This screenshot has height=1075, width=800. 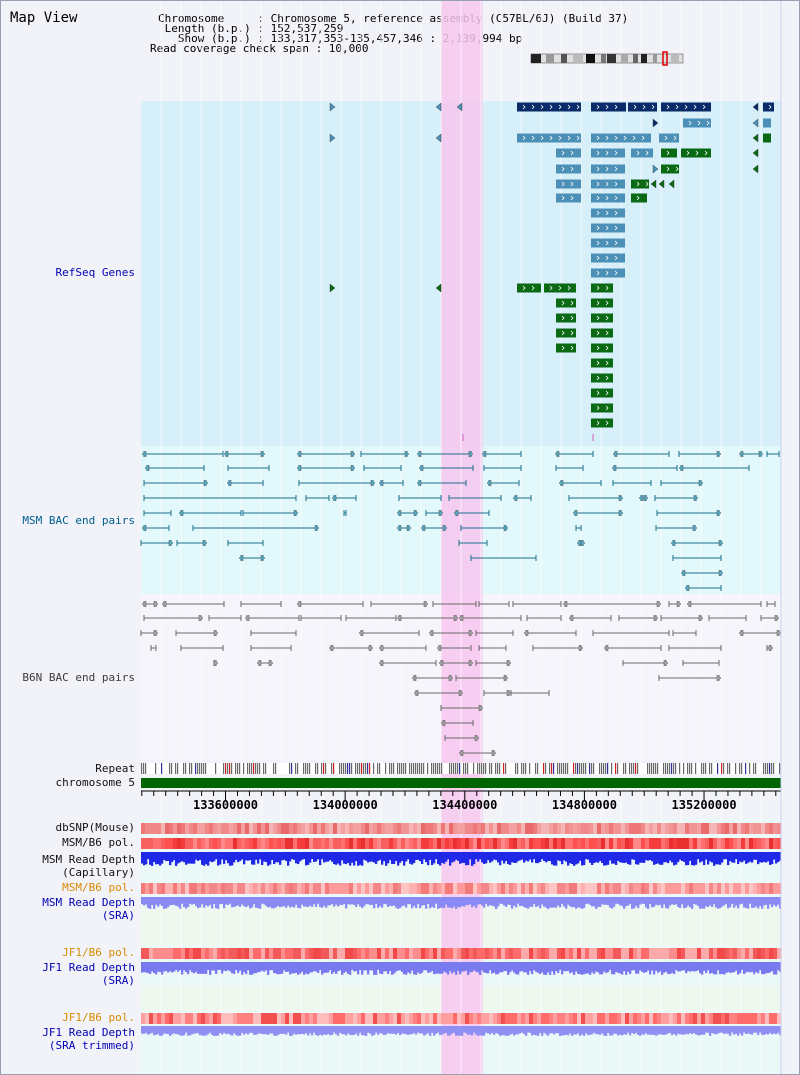 I want to click on refseq-gene, so click(x=560, y=288).